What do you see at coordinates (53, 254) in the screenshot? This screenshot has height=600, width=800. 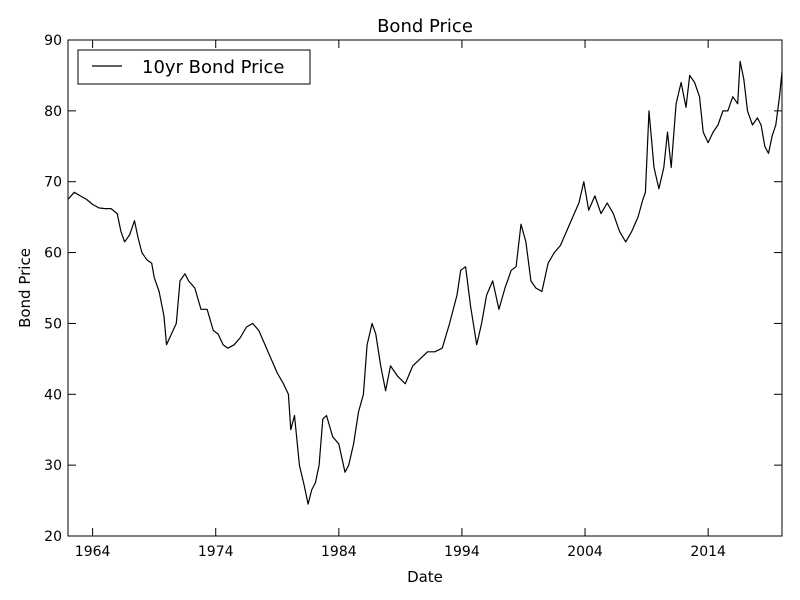 I see `y-tick-label: 60` at bounding box center [53, 254].